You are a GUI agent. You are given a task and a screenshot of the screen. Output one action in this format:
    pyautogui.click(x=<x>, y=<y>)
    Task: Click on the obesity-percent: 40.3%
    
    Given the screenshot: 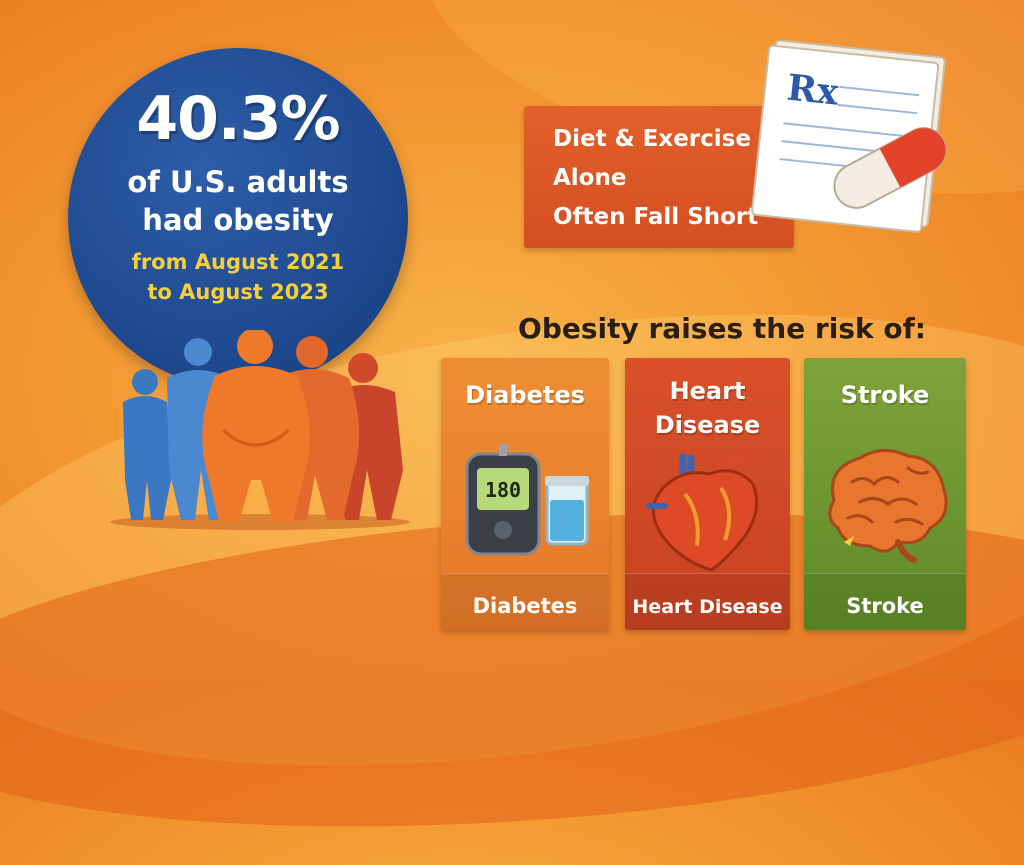 What is the action you would take?
    pyautogui.click(x=238, y=119)
    